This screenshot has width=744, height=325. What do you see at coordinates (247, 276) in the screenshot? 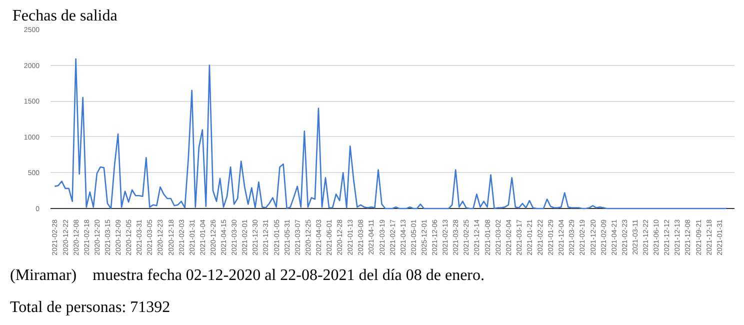
I see `text: (Miramar) muestra fecha 02-12-2020 al 22-08-2021 del día 08 de enero.` at bounding box center [247, 276].